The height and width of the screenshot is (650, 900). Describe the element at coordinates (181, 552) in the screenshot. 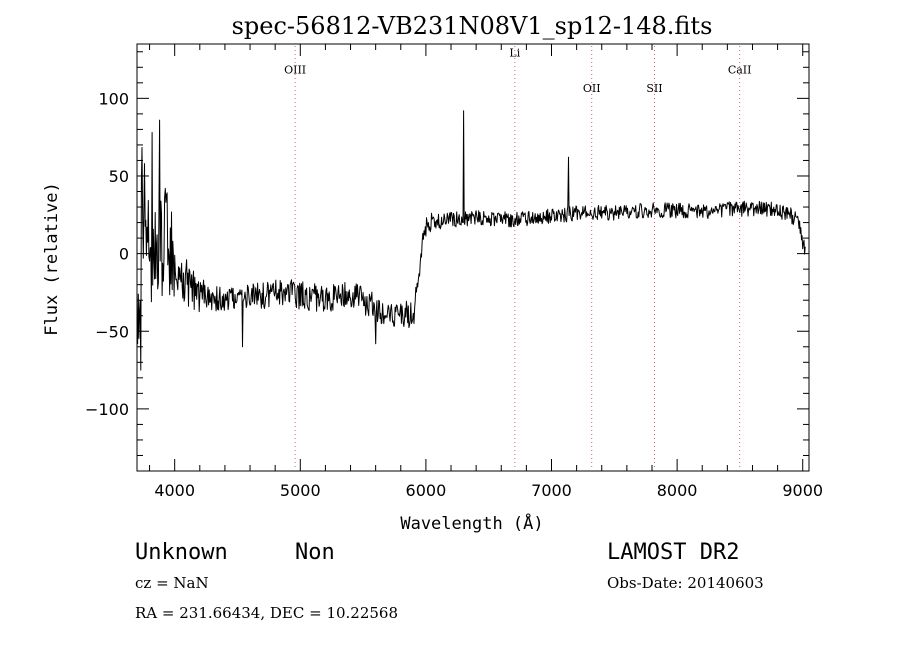

I see `spectral-class-label: Unknown` at that location.